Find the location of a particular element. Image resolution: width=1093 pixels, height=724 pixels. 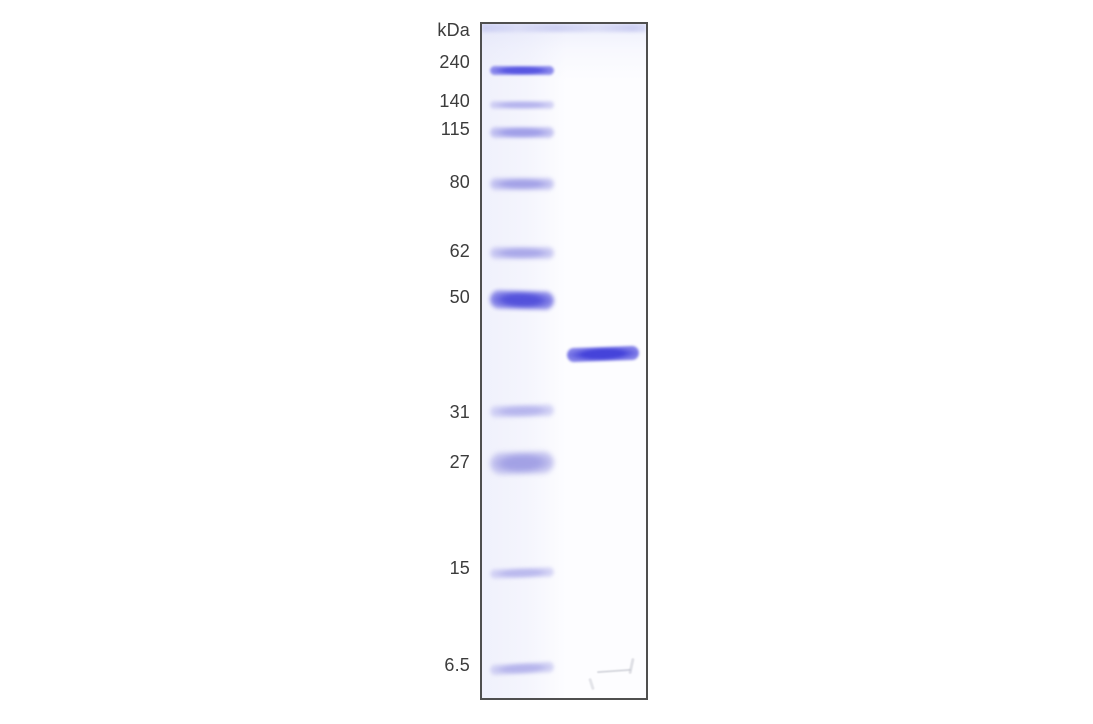

mw-label-15: 15 is located at coordinates (459, 568).